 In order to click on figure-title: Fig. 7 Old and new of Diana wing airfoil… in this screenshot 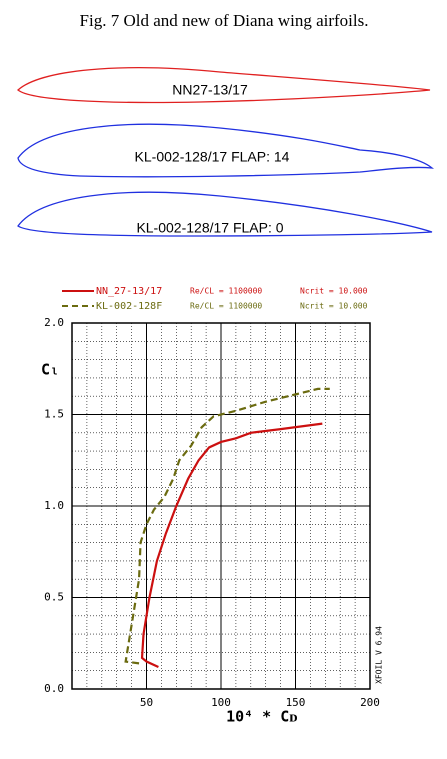, I will do `click(224, 20)`.